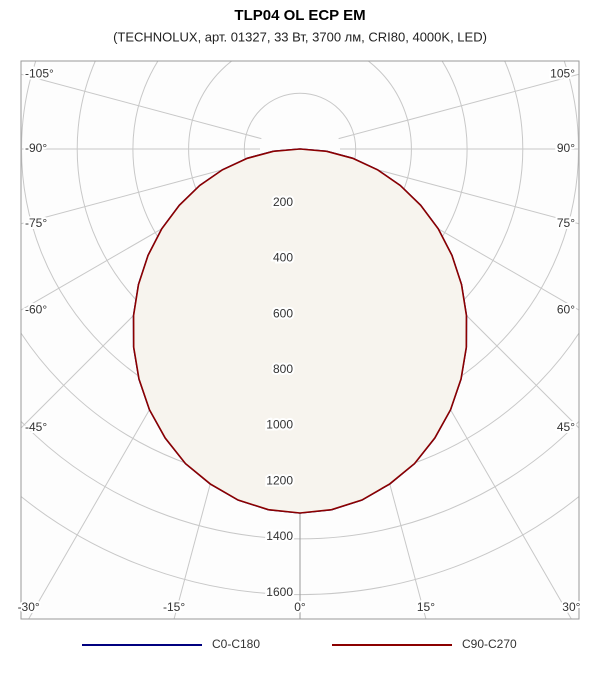  I want to click on radial-label: 400, so click(283, 258).